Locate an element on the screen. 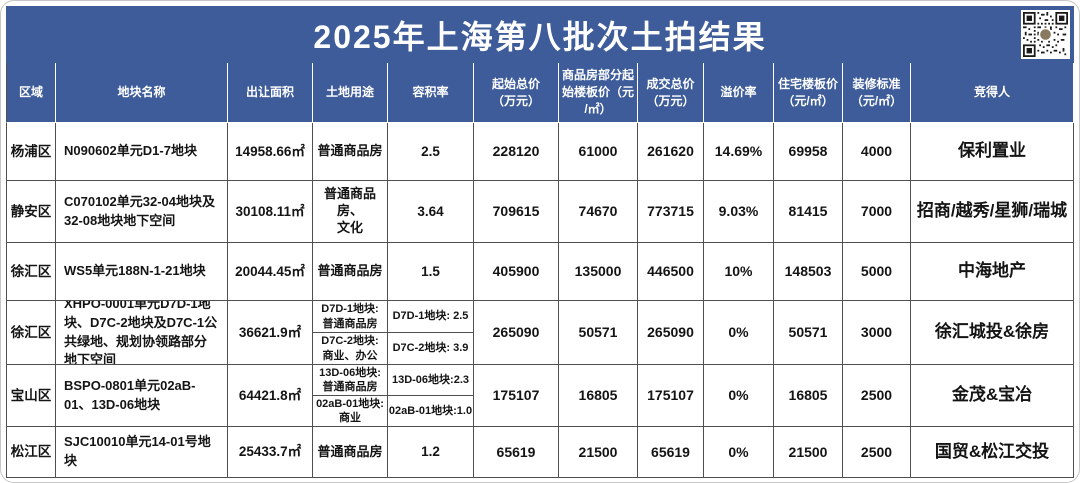 This screenshot has width=1080, height=483. plot-name-cell: SJC10010单元14-01号地块 is located at coordinates (142, 452).